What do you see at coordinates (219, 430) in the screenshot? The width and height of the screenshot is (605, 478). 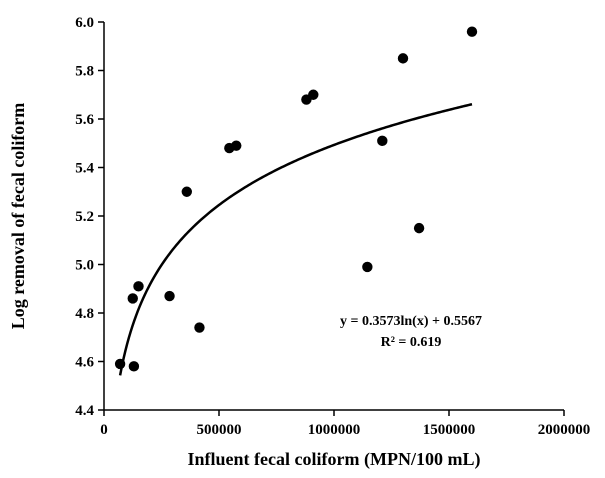 I see `x-tick-label: 500000` at bounding box center [219, 430].